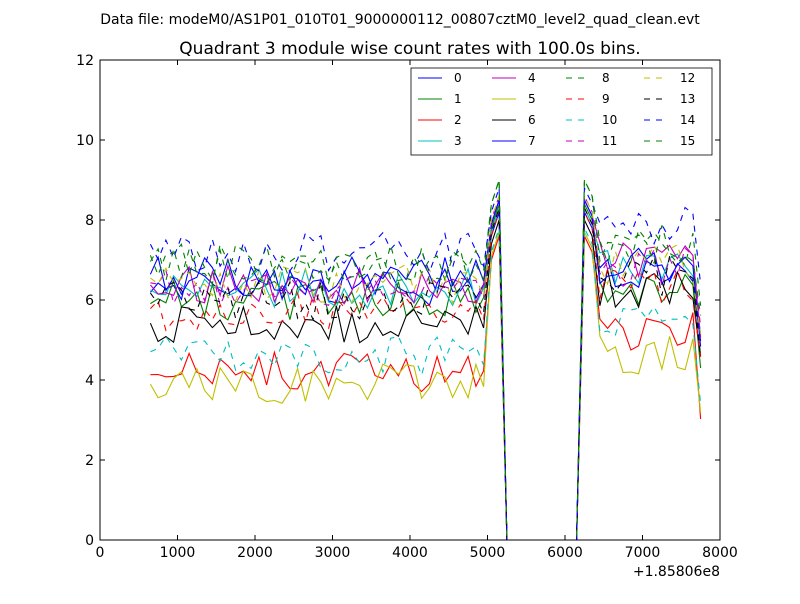  What do you see at coordinates (606, 78) in the screenshot?
I see `legend-label-8: 8` at bounding box center [606, 78].